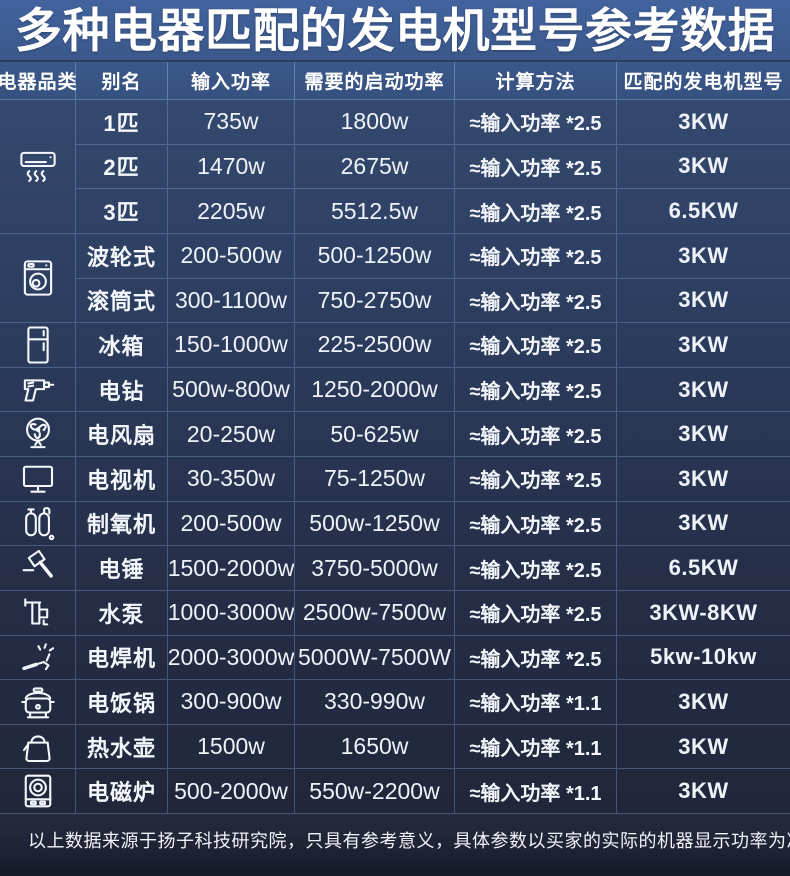 The height and width of the screenshot is (876, 790). What do you see at coordinates (375, 167) in the screenshot?
I see `start-power-cell: 2675w` at bounding box center [375, 167].